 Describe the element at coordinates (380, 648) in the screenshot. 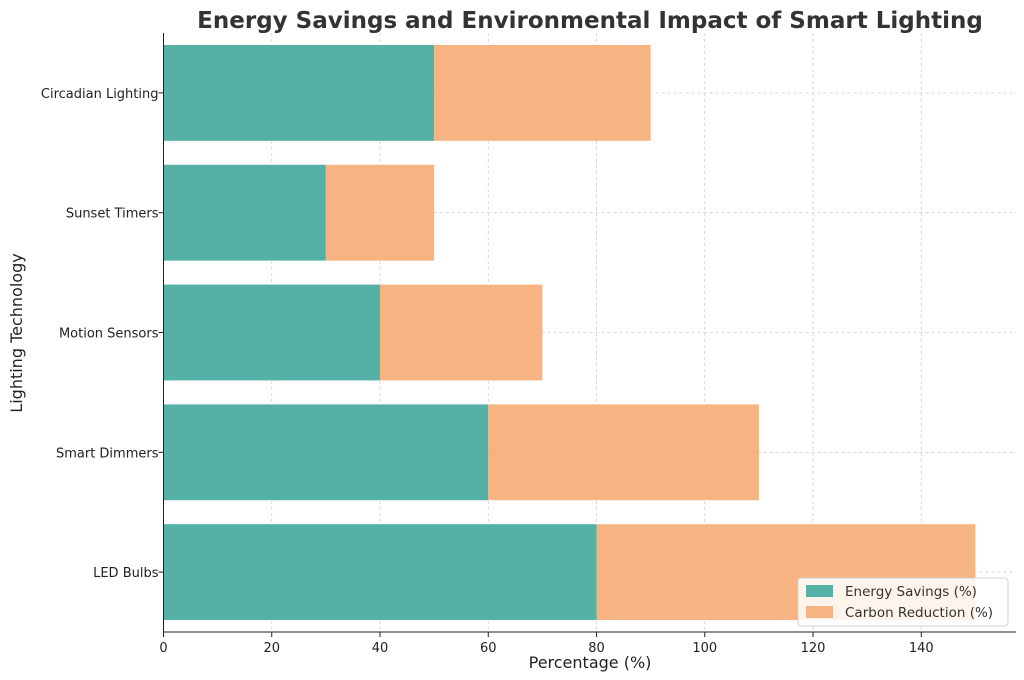

I see `x-tick-label: 40` at that location.